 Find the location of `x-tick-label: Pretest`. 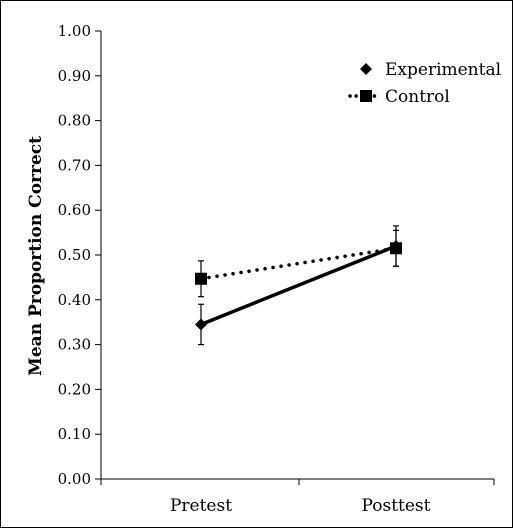

x-tick-label: Pretest is located at coordinates (201, 506).